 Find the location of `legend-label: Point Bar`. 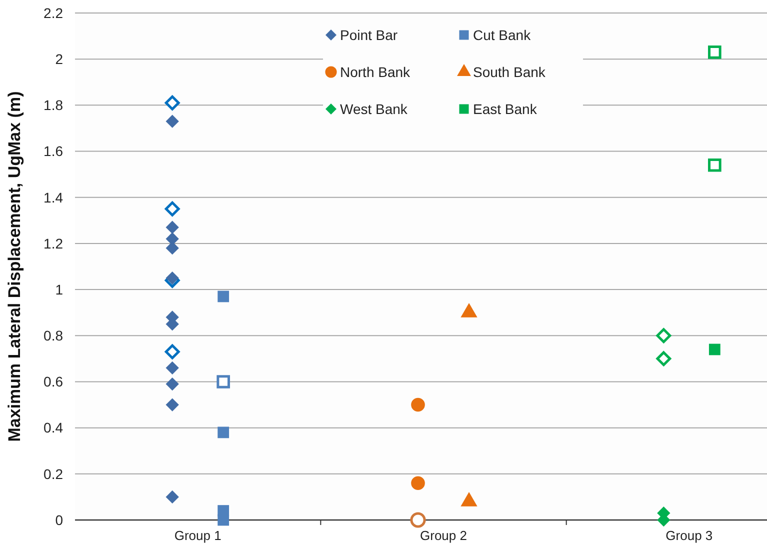

legend-label: Point Bar is located at coordinates (369, 34).